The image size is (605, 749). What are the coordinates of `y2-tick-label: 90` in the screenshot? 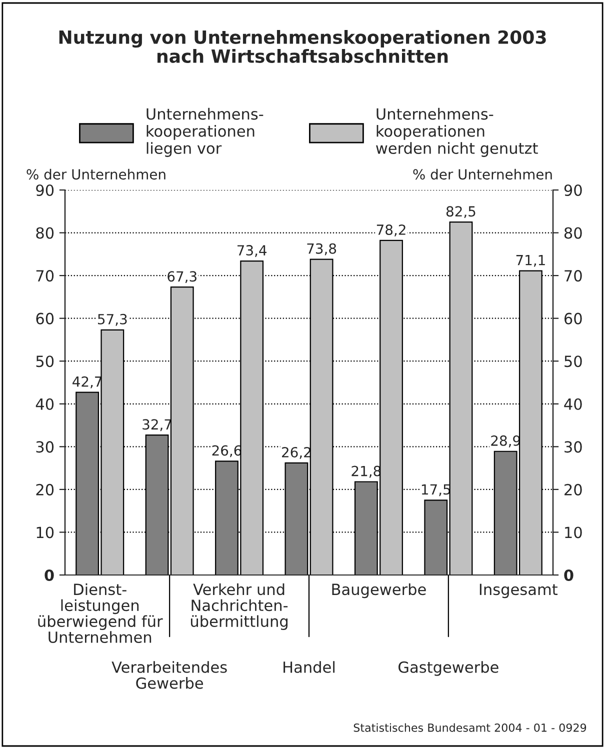 It's located at (573, 190).